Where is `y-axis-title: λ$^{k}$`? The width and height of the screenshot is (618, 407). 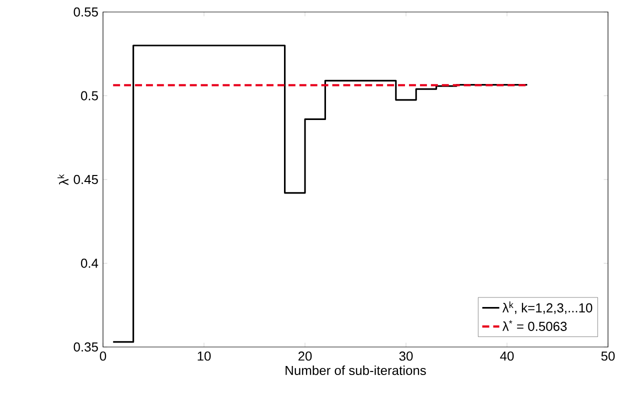
y-axis-title: λ$^{k}$ is located at coordinates (63, 180).